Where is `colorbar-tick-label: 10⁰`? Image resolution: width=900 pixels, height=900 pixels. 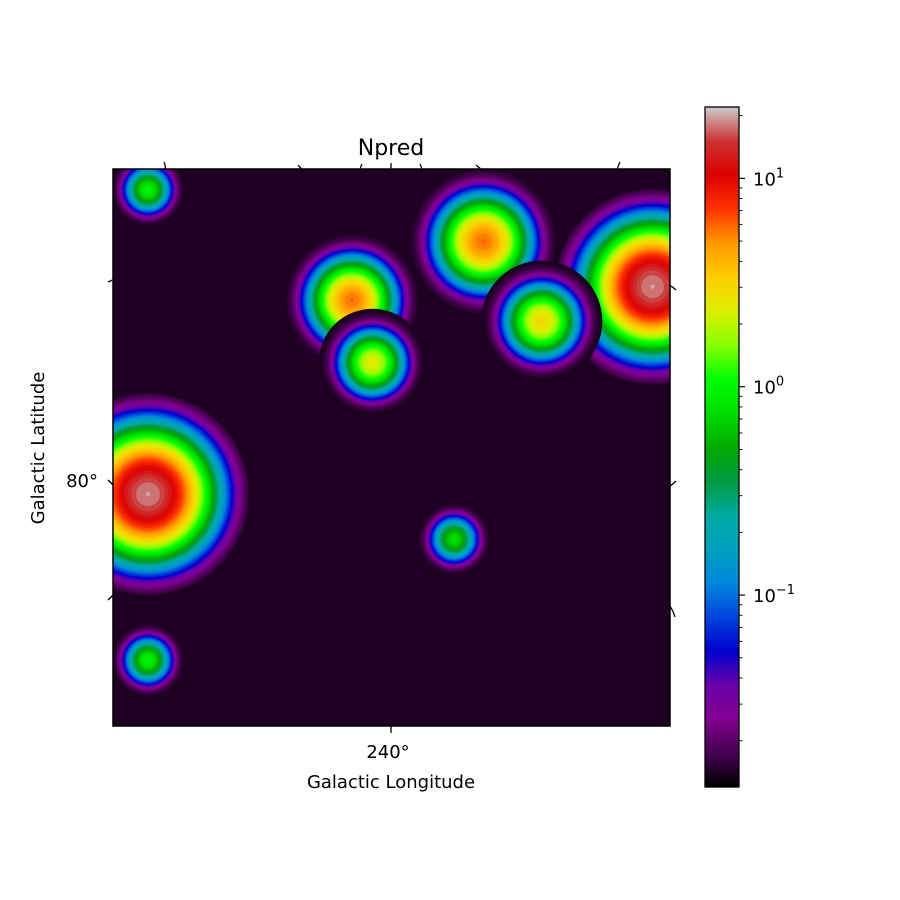
colorbar-tick-label: 10⁰ is located at coordinates (768, 387).